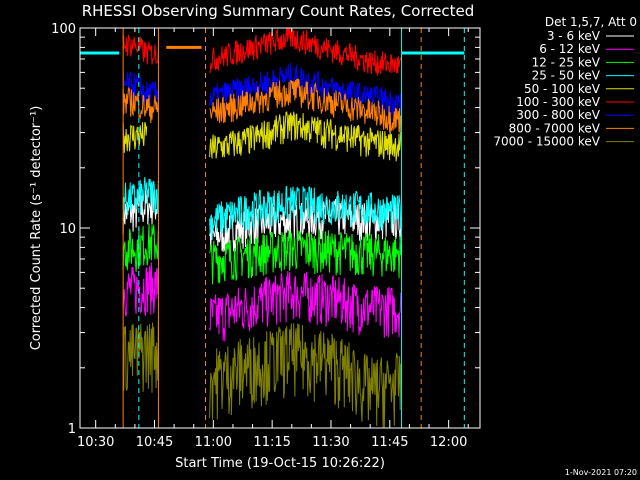  I want to click on legend-label-6: 100 - 300 keV, so click(558, 102).